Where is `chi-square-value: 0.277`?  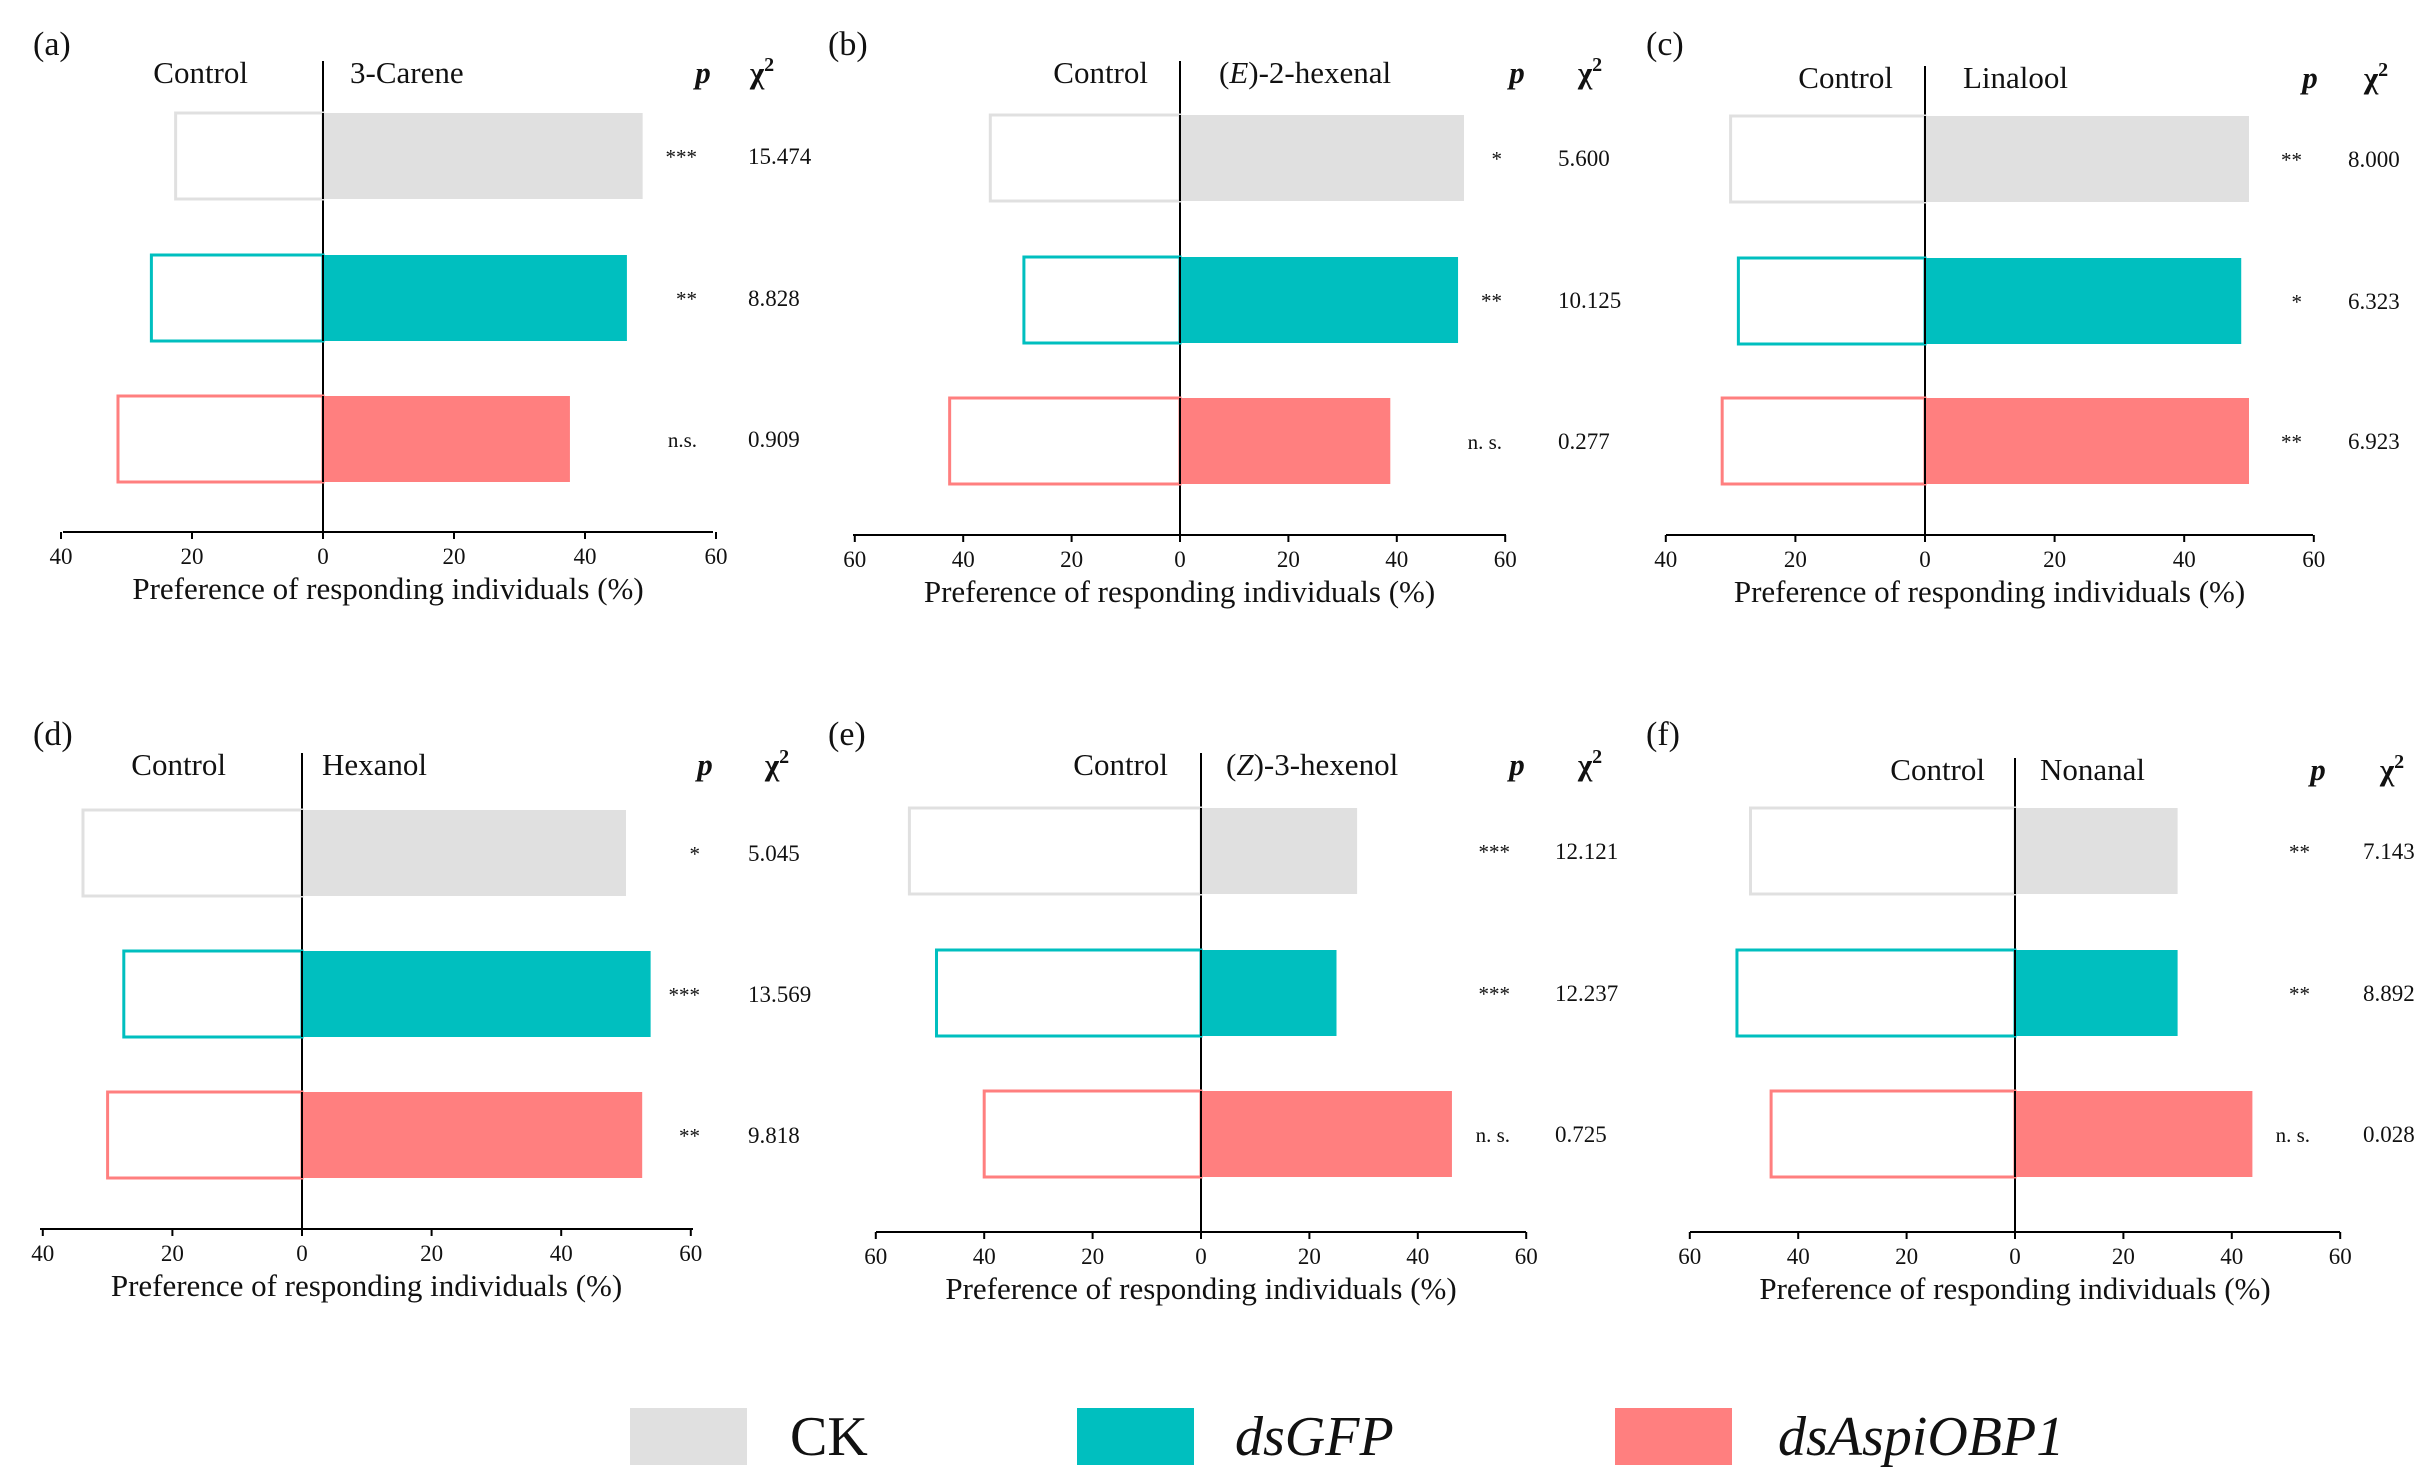 chi-square-value: 0.277 is located at coordinates (1584, 441).